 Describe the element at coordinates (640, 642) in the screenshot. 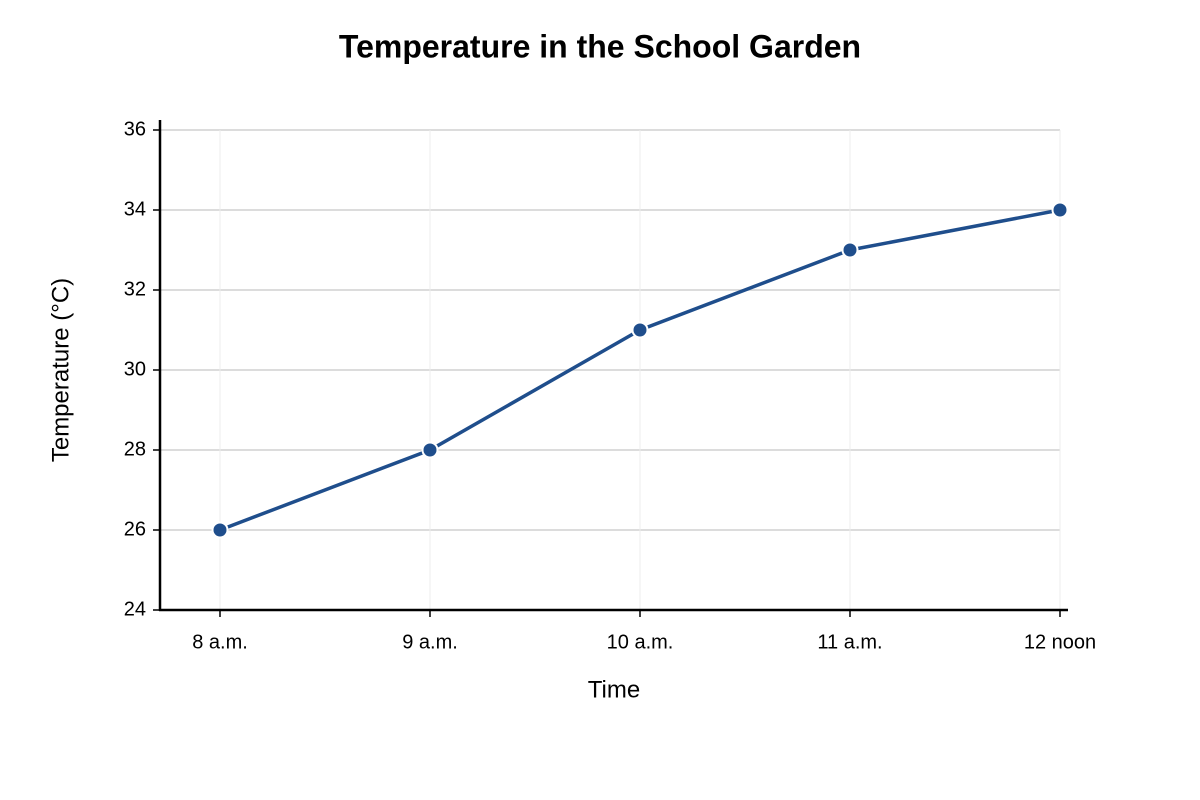

I see `x-tick-label: 10 a.m.` at that location.